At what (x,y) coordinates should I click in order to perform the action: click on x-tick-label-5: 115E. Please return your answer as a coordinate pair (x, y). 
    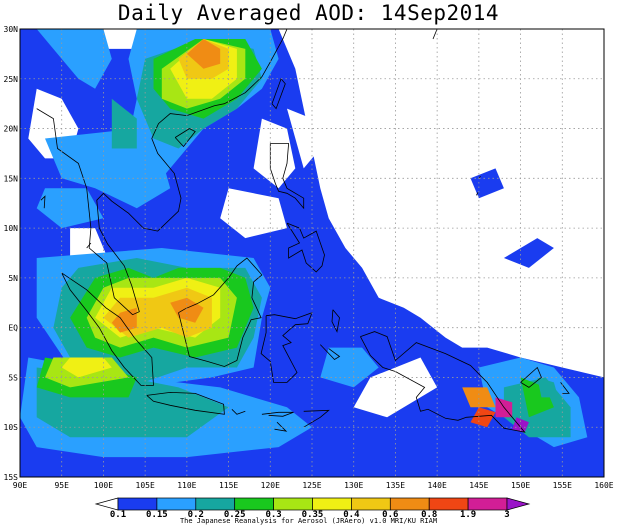
    Looking at the image, I should click on (228, 485).